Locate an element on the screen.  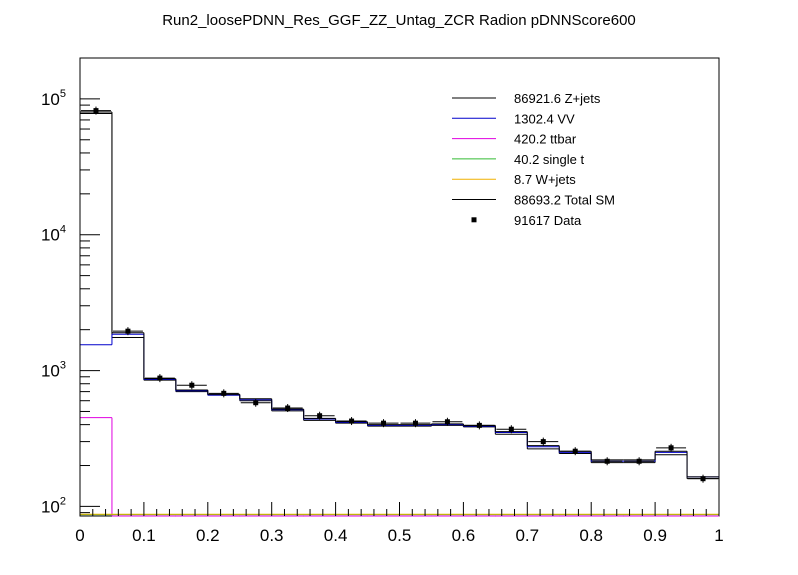
x-tick-label: 0.2 is located at coordinates (208, 535).